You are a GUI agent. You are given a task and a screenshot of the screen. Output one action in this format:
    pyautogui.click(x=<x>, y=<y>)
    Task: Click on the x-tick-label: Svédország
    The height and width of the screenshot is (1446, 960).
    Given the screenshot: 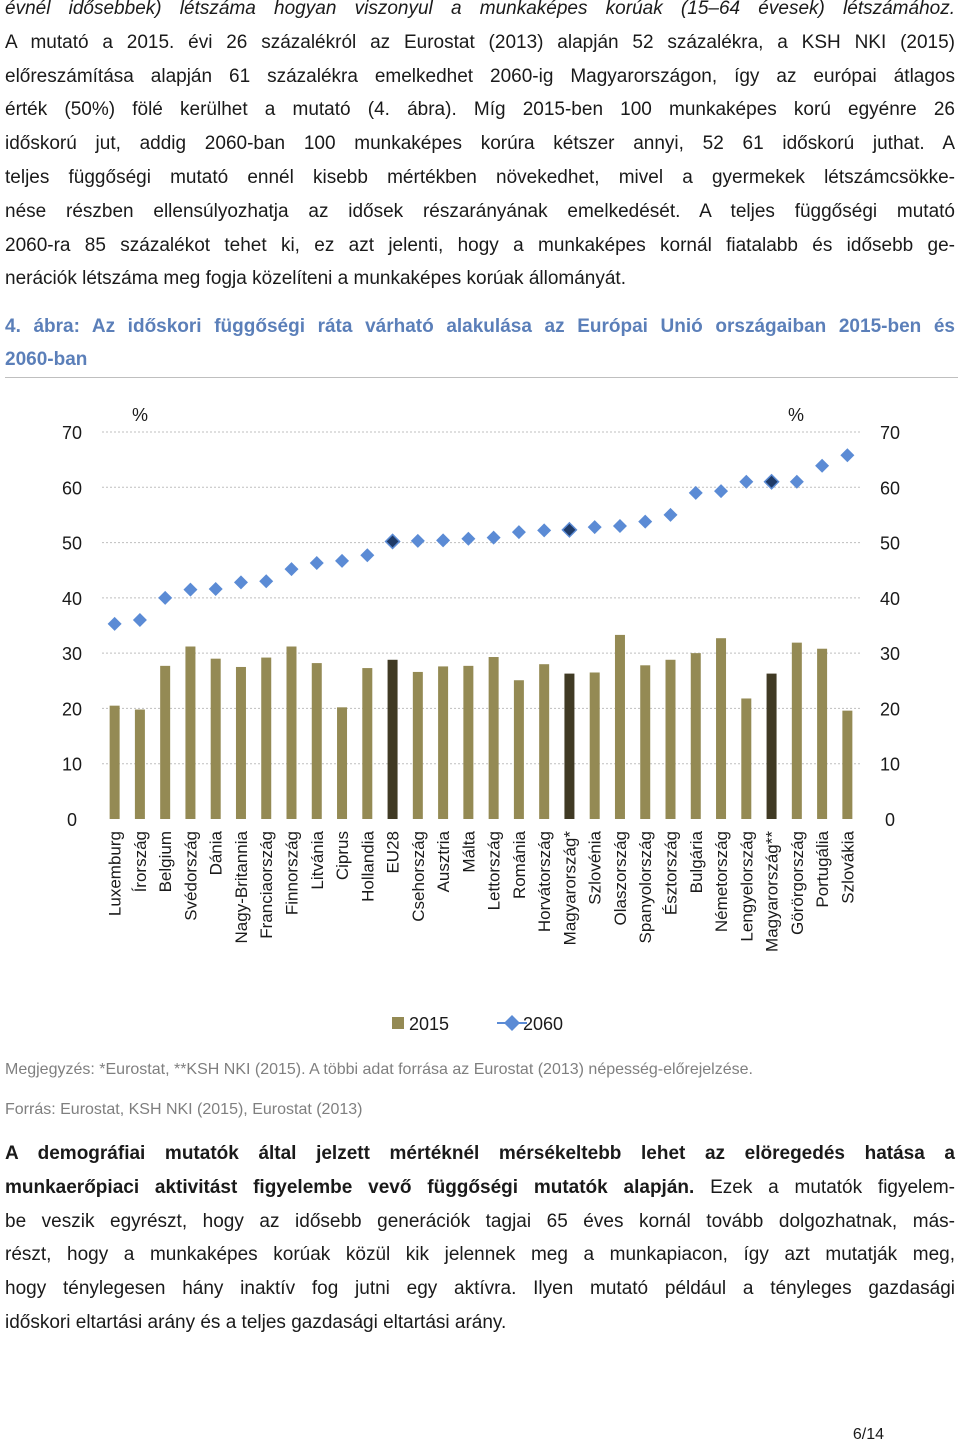 What is the action you would take?
    pyautogui.click(x=190, y=876)
    